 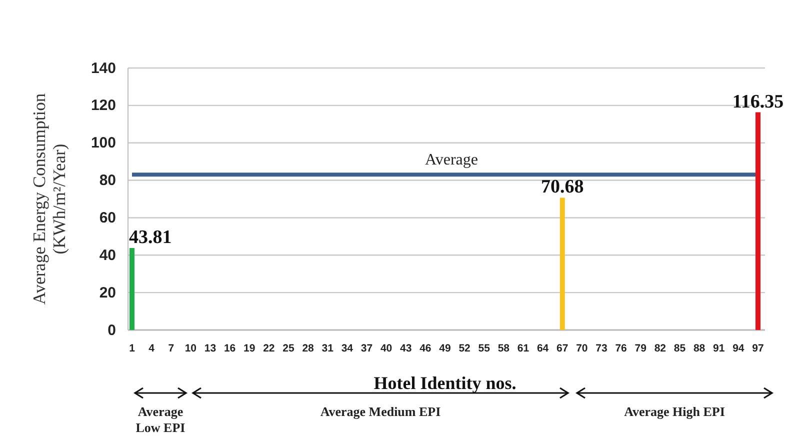 What do you see at coordinates (107, 255) in the screenshot?
I see `y-tick-label: 40` at bounding box center [107, 255].